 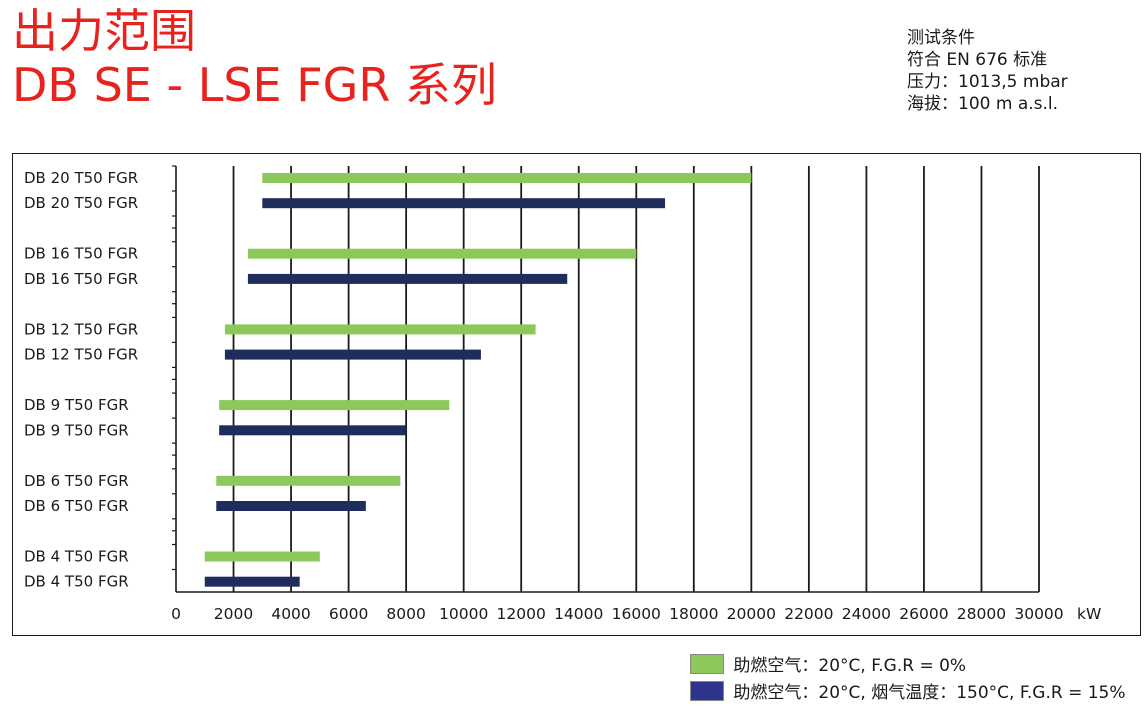 What do you see at coordinates (1038, 614) in the screenshot?
I see `x-tick-label: 30000` at bounding box center [1038, 614].